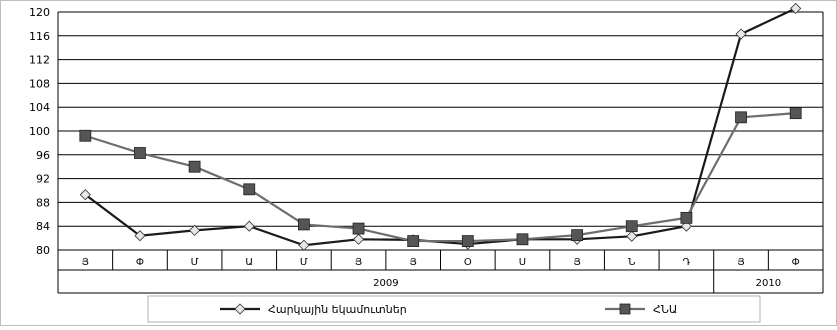  I want to click on year-label: 2009, so click(385, 283).